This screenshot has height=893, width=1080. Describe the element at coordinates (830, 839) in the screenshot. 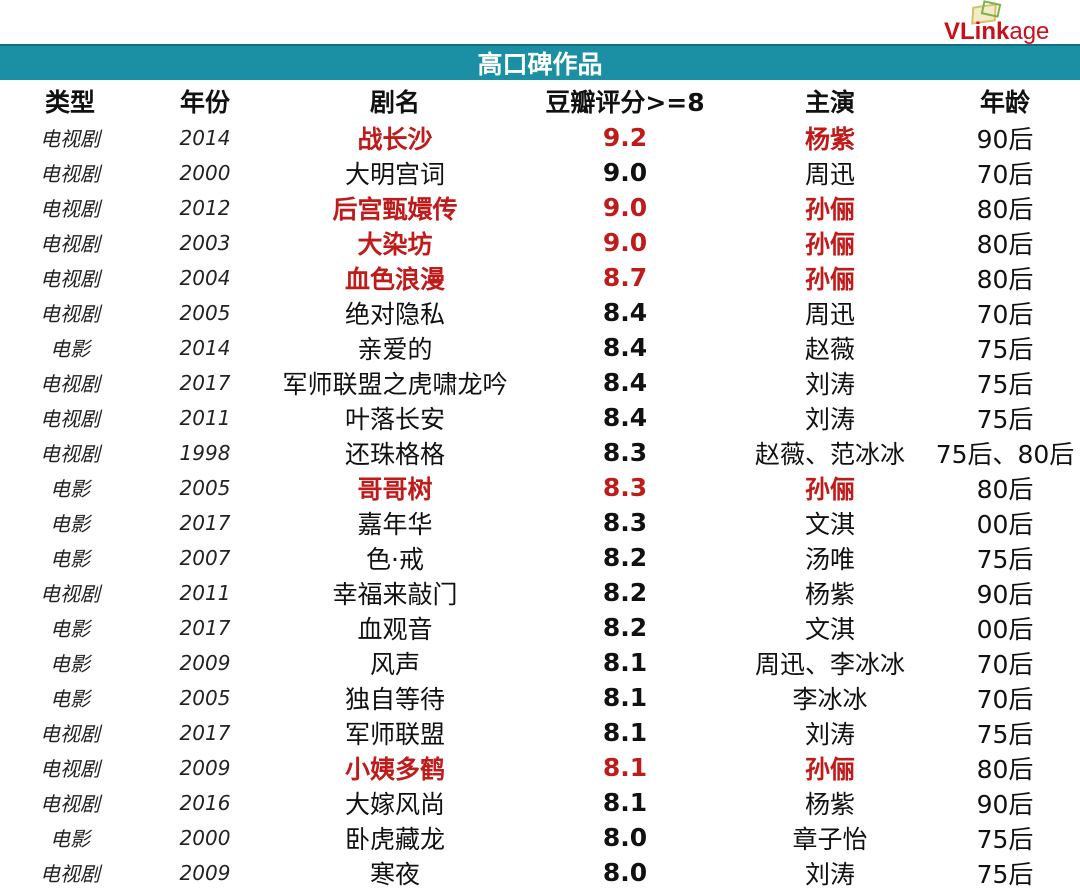

I see `cell-cast: 章子怡` at that location.